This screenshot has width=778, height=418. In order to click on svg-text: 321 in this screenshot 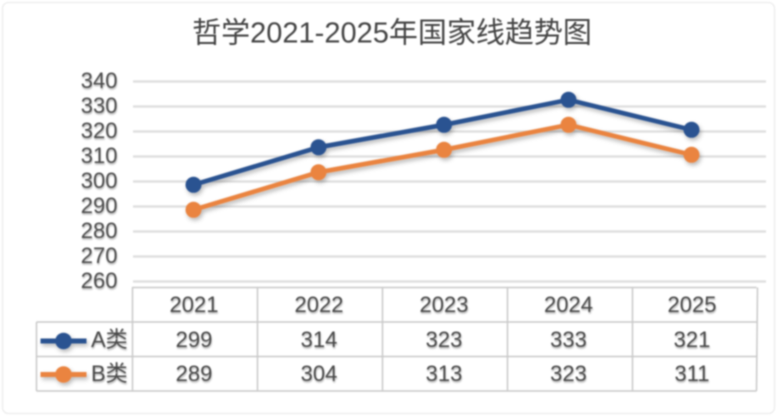, I will do `click(692, 339)`.